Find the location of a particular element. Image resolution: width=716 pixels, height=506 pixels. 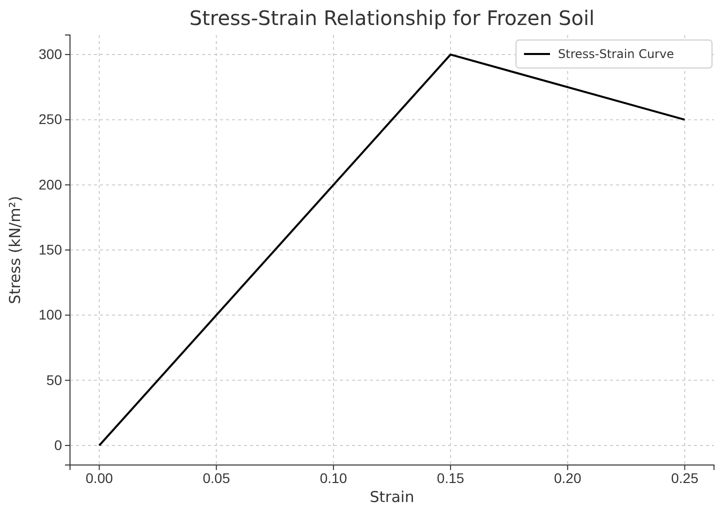

legend-label: Stress-Strain Curve is located at coordinates (616, 54).